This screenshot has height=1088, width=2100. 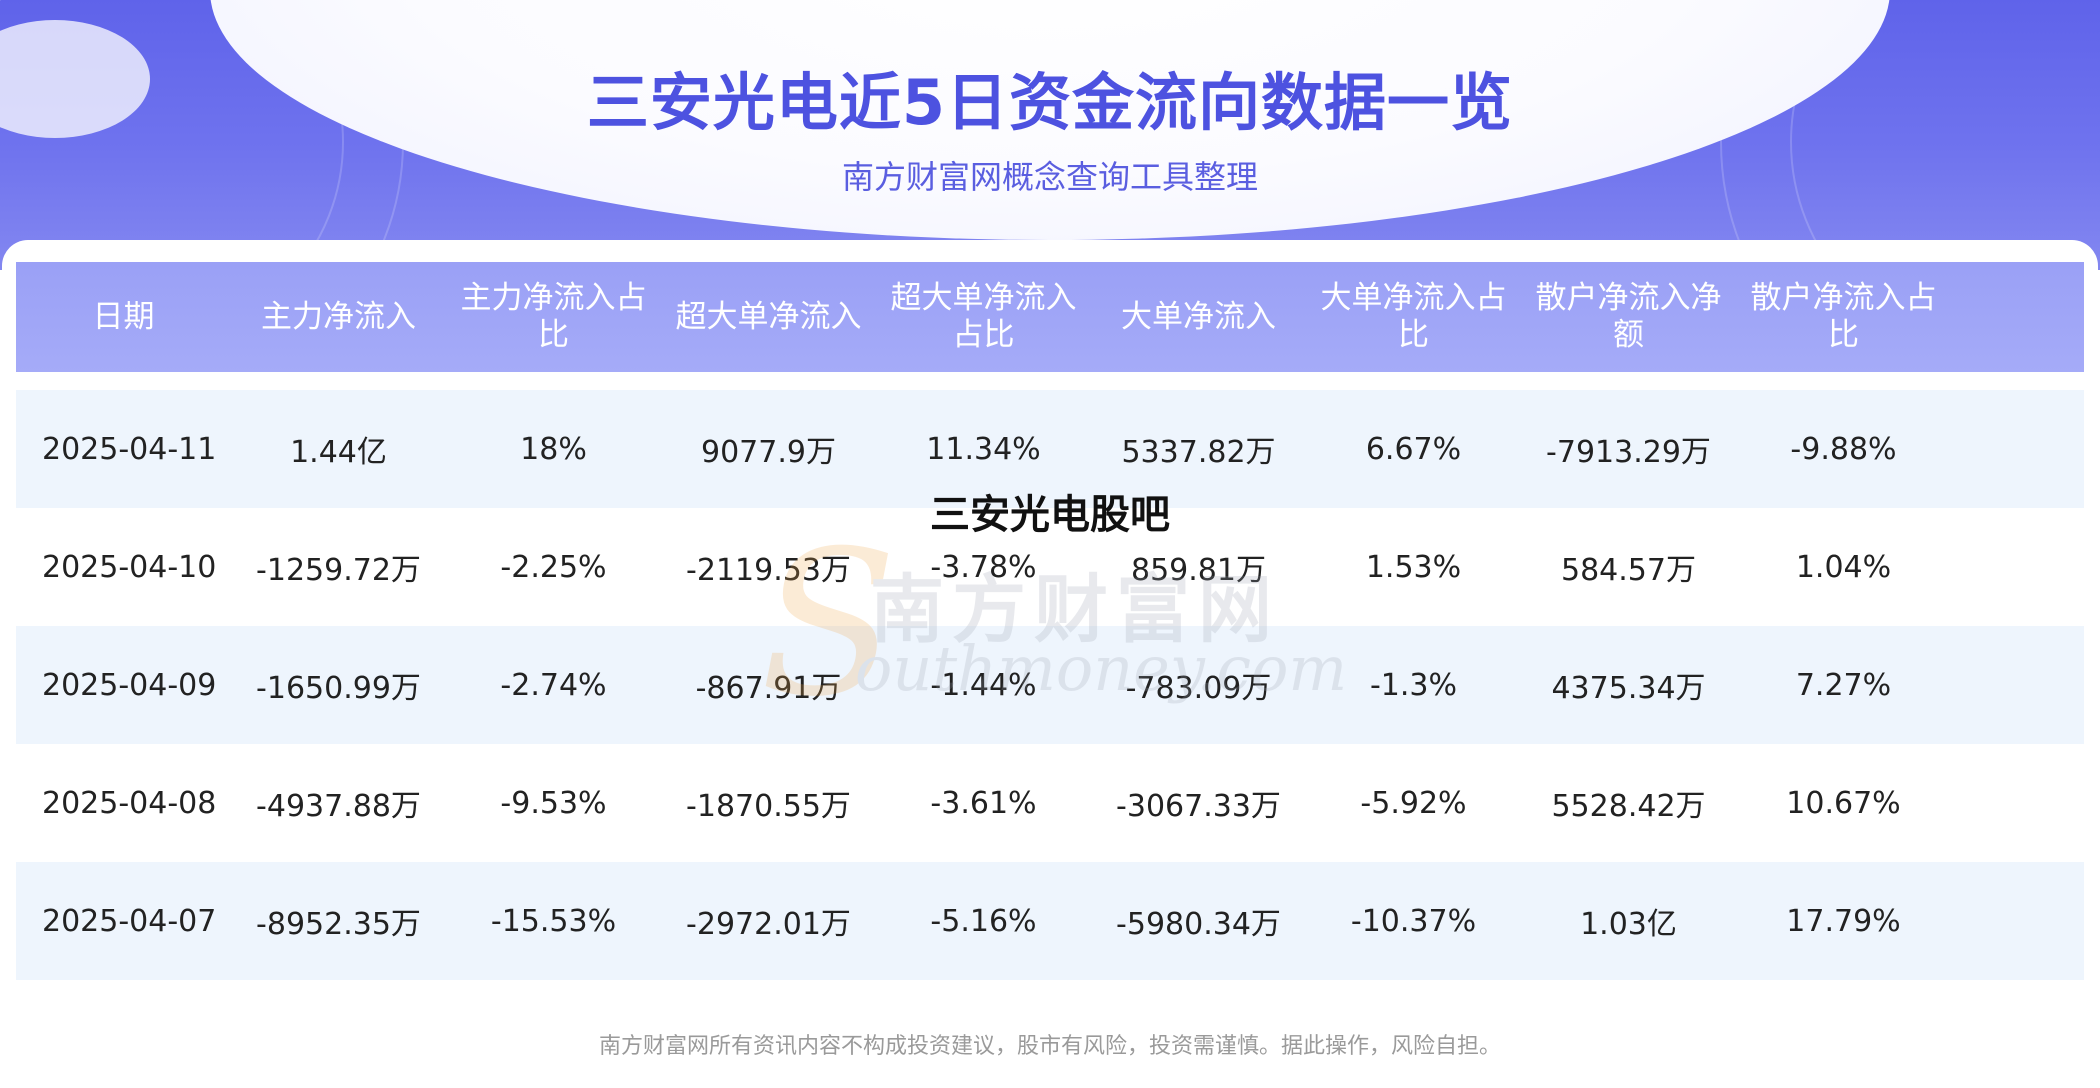 What do you see at coordinates (1050, 515) in the screenshot?
I see `overlay-title: 三安光电股吧` at bounding box center [1050, 515].